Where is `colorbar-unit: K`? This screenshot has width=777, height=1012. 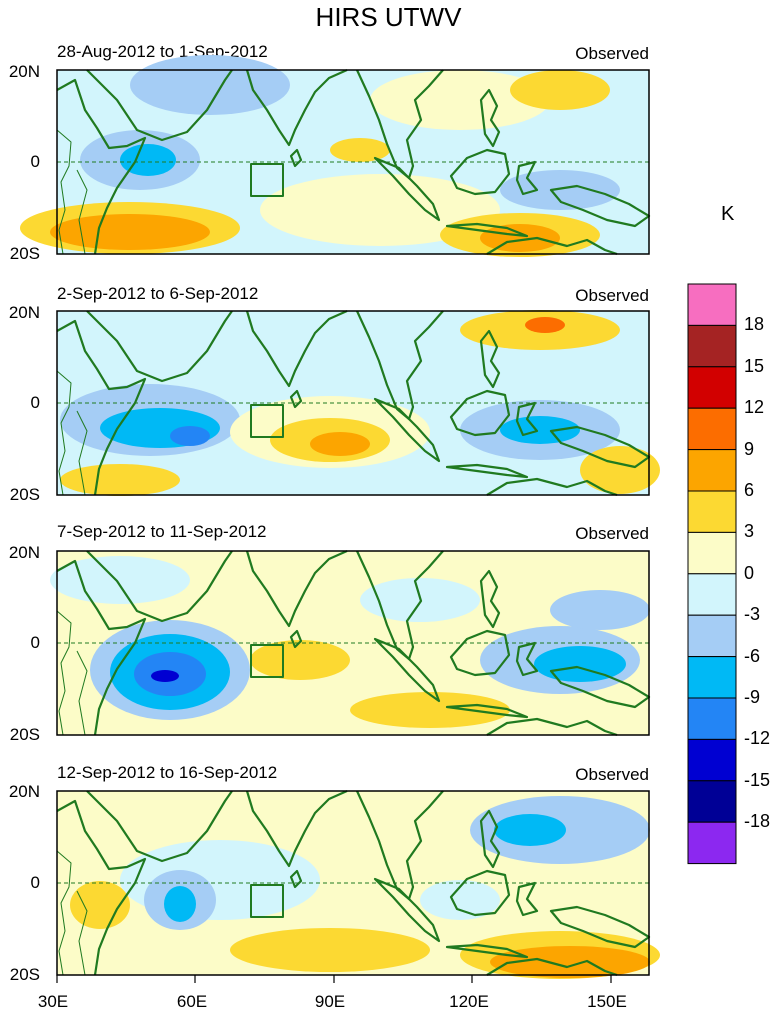
colorbar-unit: K is located at coordinates (728, 214).